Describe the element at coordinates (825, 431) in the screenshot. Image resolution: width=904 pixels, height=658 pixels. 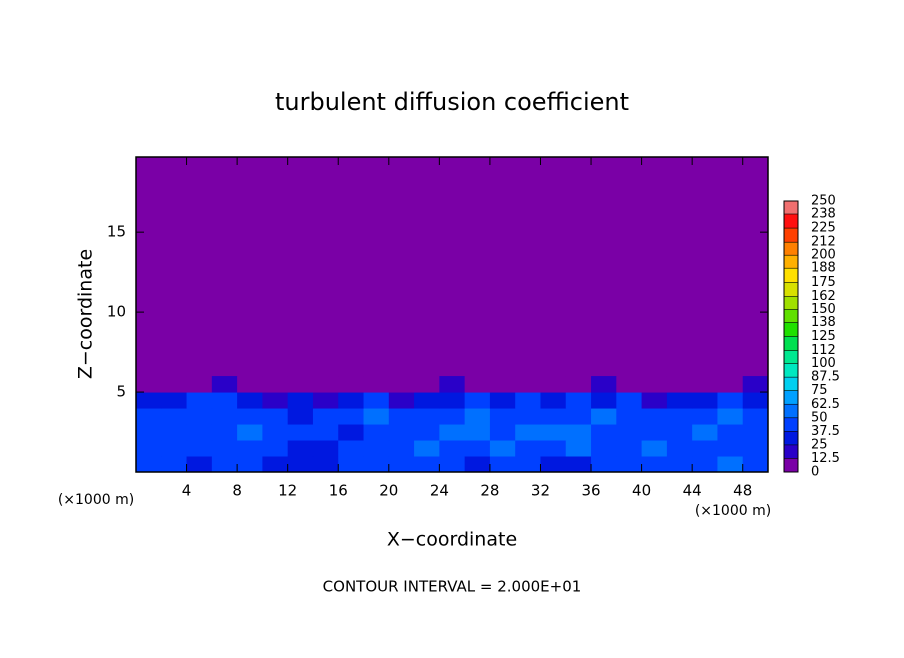
I see `colorbar-label: 37.5` at that location.